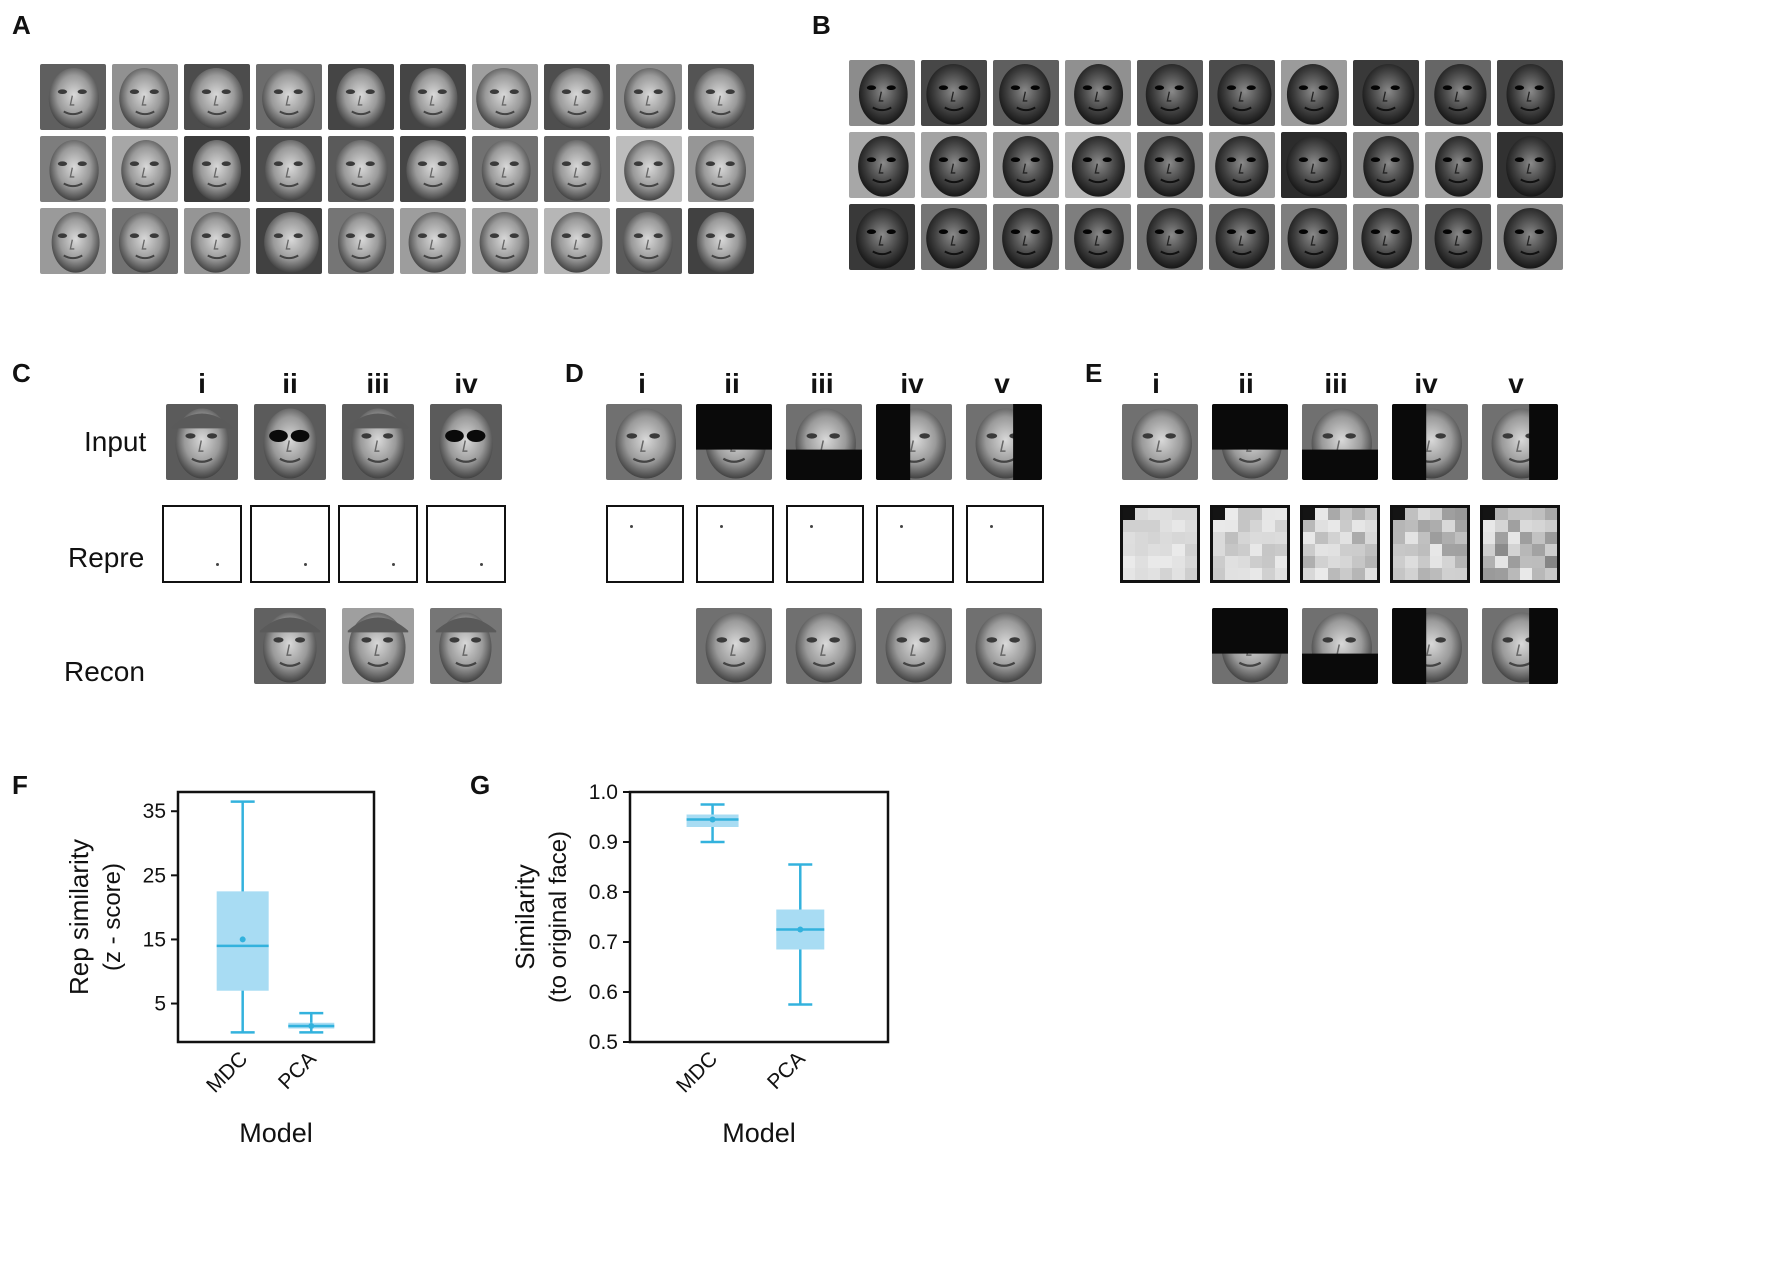 The width and height of the screenshot is (1772, 1283). I want to click on y-tick-label: 1.0, so click(603, 792).